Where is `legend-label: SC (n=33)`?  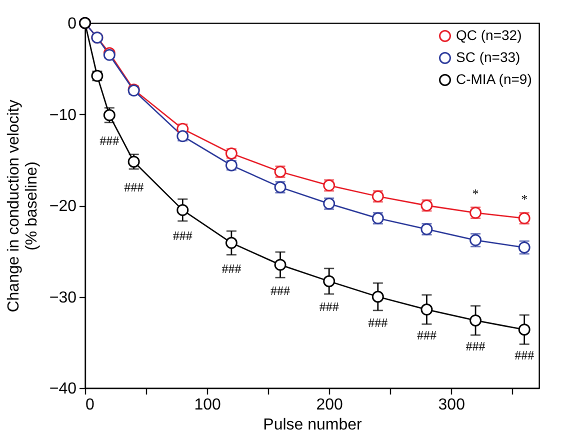 legend-label: SC (n=33) is located at coordinates (488, 57).